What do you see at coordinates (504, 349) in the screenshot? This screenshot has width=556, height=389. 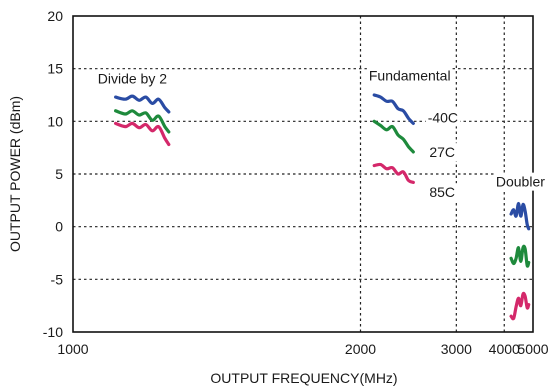 I see `x-tick-label: 4000` at bounding box center [504, 349].